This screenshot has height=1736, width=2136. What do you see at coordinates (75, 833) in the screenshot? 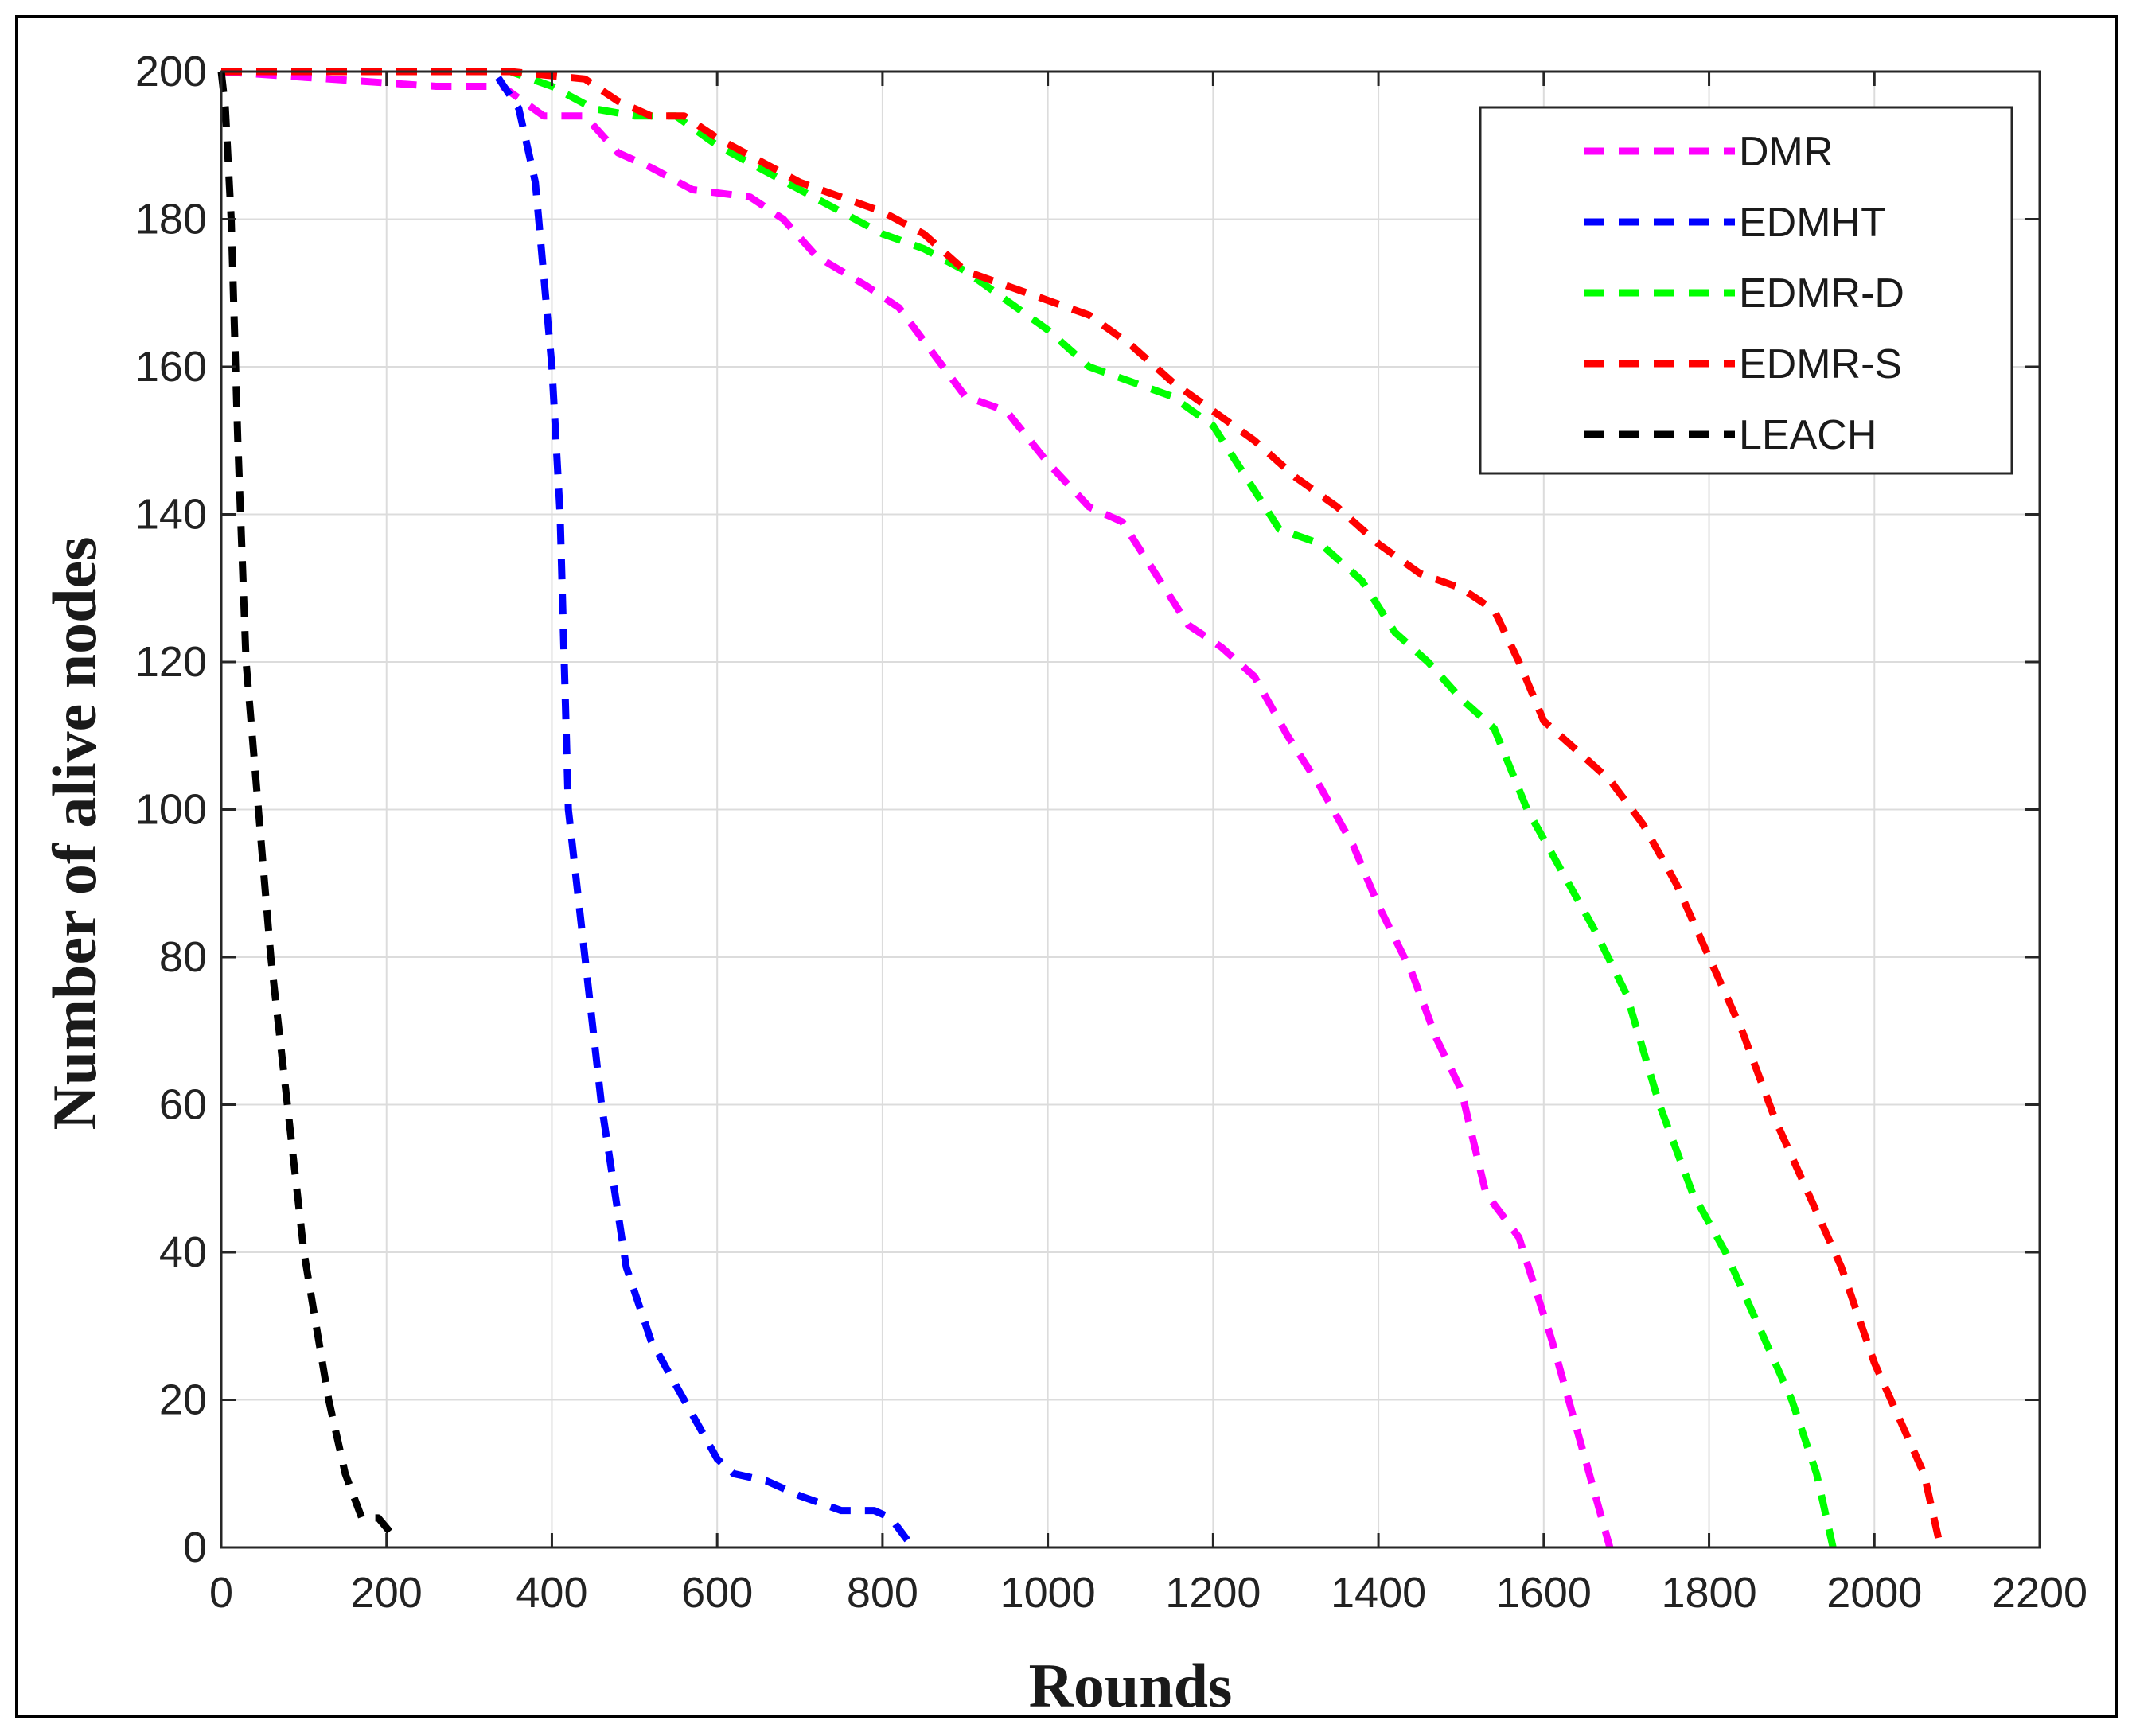
I see `y-axis-title: Number of alive nodes` at bounding box center [75, 833].